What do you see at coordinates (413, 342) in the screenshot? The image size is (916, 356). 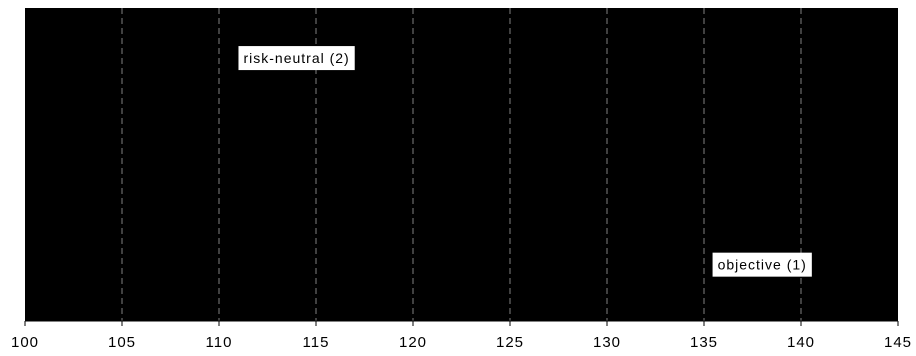 I see `x-tick-label-120: 120` at bounding box center [413, 342].